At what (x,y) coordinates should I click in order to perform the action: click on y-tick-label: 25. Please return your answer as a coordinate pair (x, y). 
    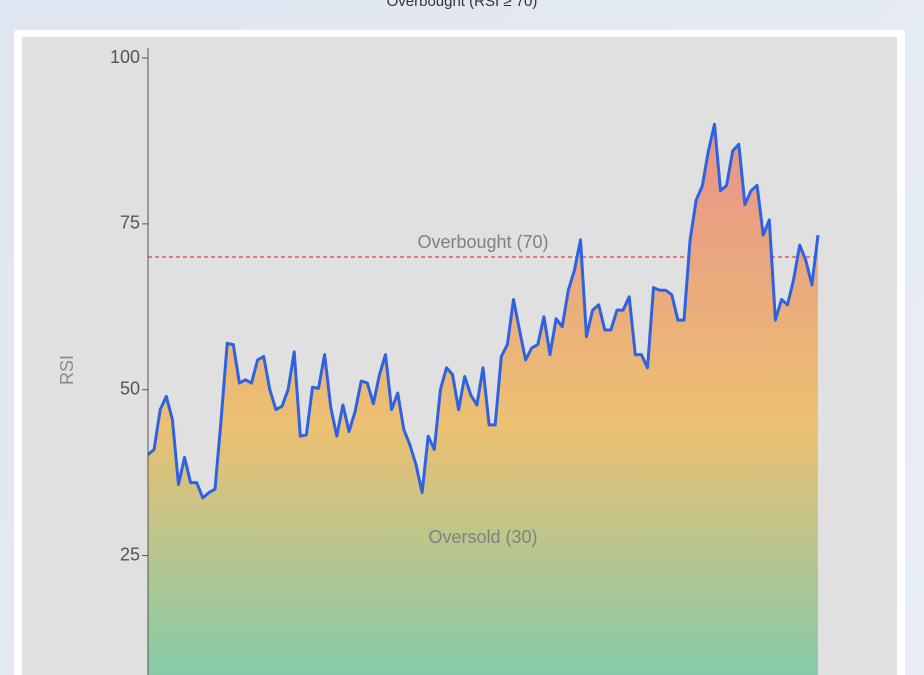
    Looking at the image, I should click on (130, 554).